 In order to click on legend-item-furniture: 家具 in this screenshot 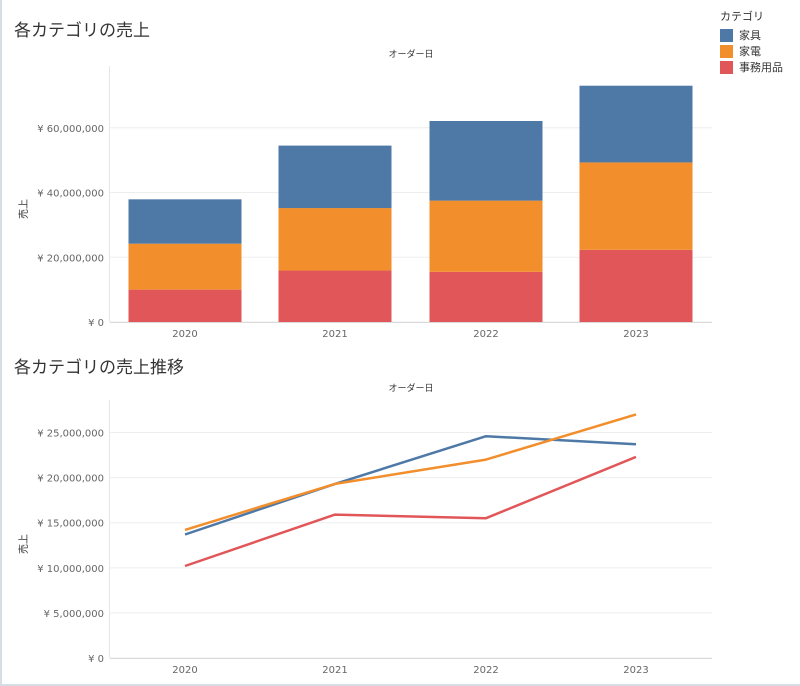, I will do `click(751, 35)`.